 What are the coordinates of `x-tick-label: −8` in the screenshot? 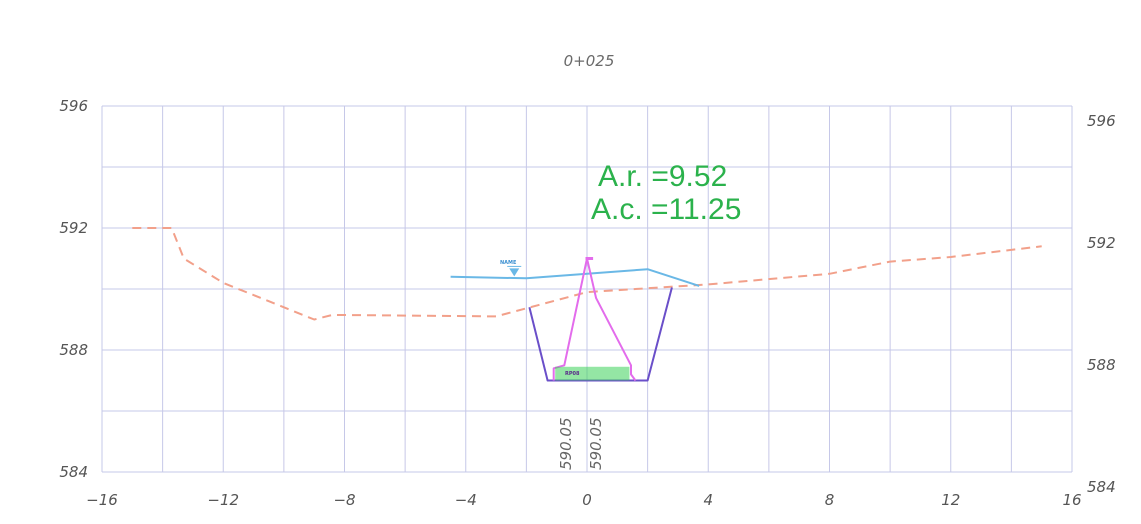 It's located at (344, 500).